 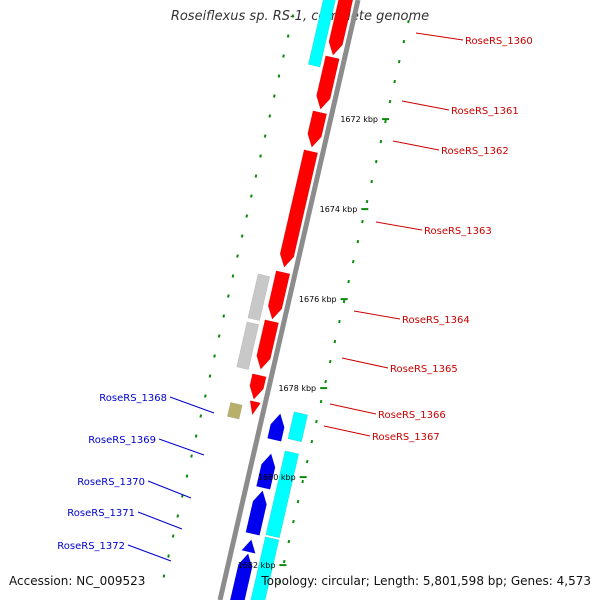 I want to click on gene-label: RoseRS_1361, so click(x=485, y=111).